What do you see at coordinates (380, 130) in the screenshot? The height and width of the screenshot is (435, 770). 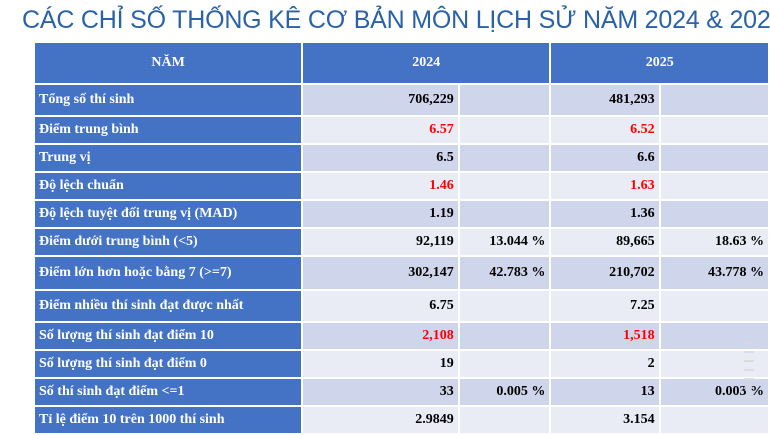 I see `value-2024: 6.57` at bounding box center [380, 130].